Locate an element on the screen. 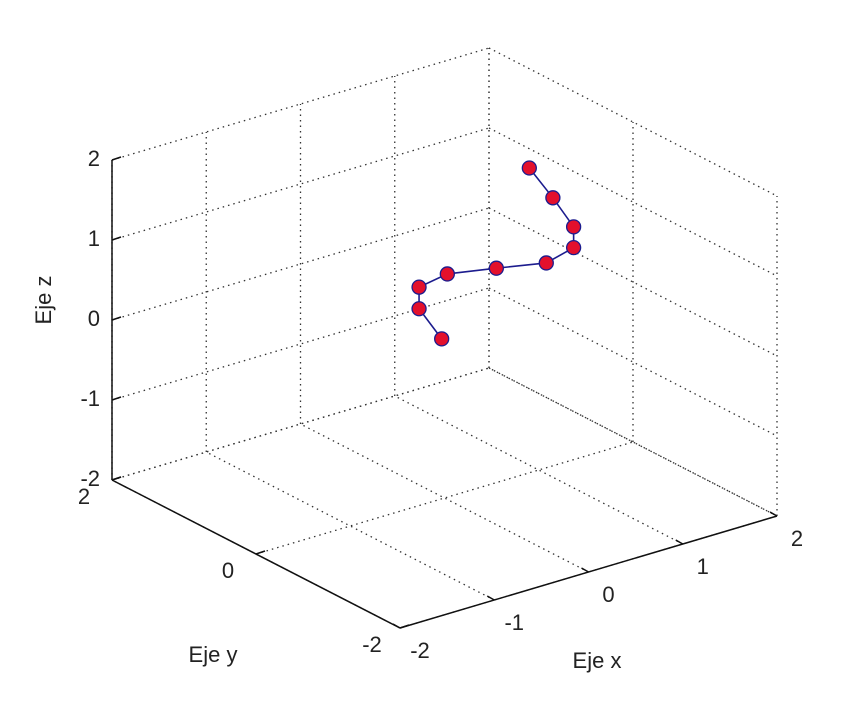  z-tick-label: -2 is located at coordinates (90, 478).